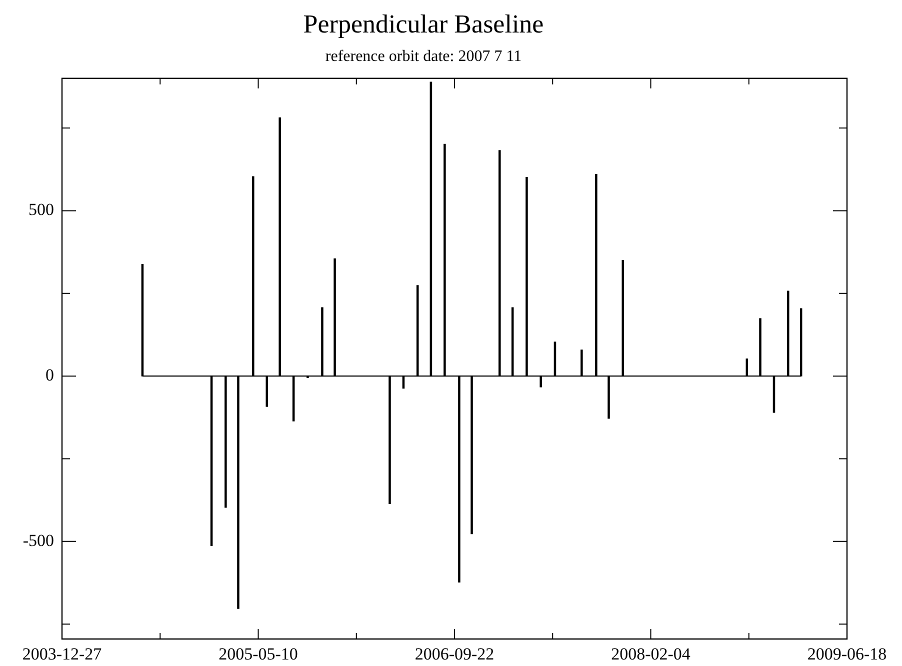  I want to click on x-tick-label: 2009-06-18, so click(847, 654).